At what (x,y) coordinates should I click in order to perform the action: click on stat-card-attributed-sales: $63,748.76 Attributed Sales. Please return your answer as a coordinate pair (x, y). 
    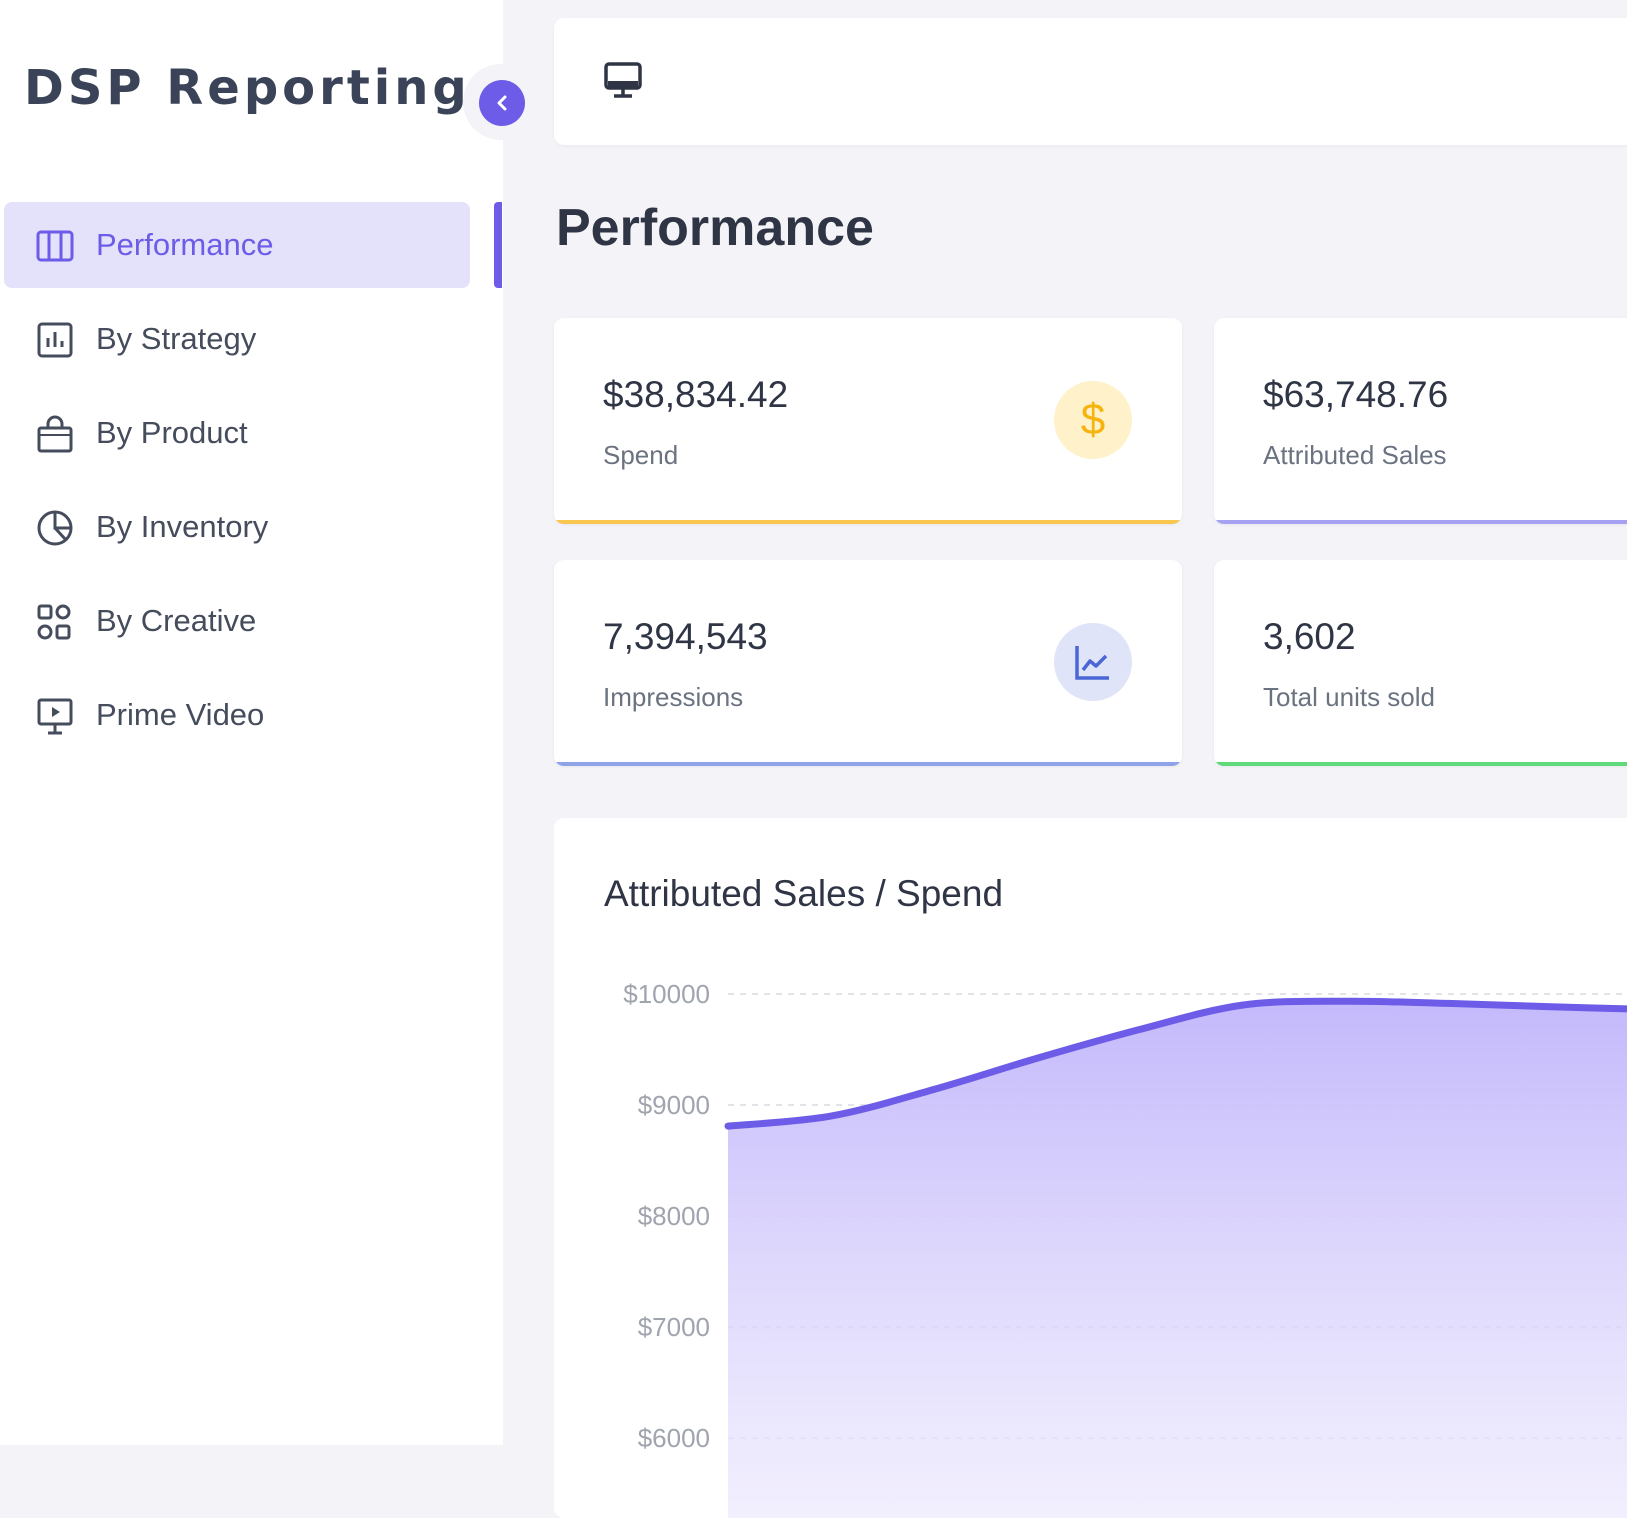
    Looking at the image, I should click on (1420, 421).